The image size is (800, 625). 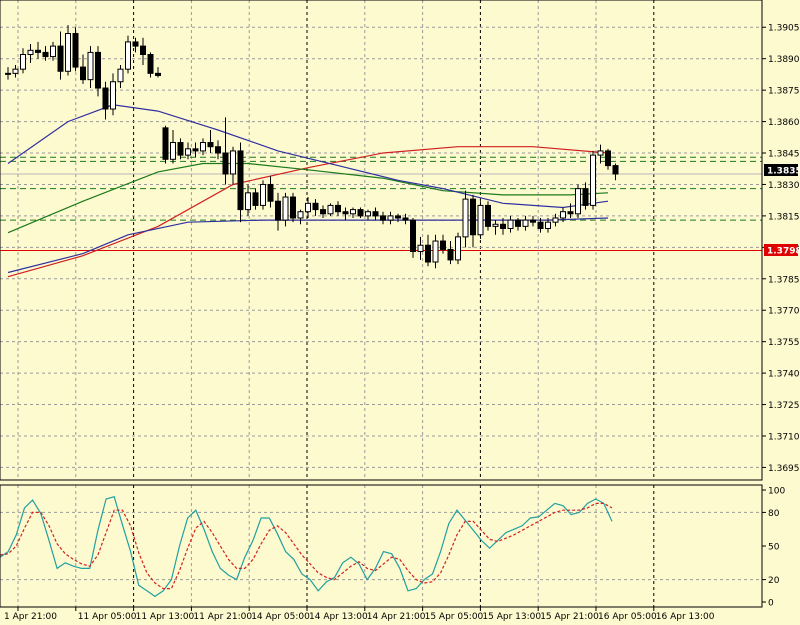 I want to click on price-tick-label: 1.3725, so click(x=784, y=406).